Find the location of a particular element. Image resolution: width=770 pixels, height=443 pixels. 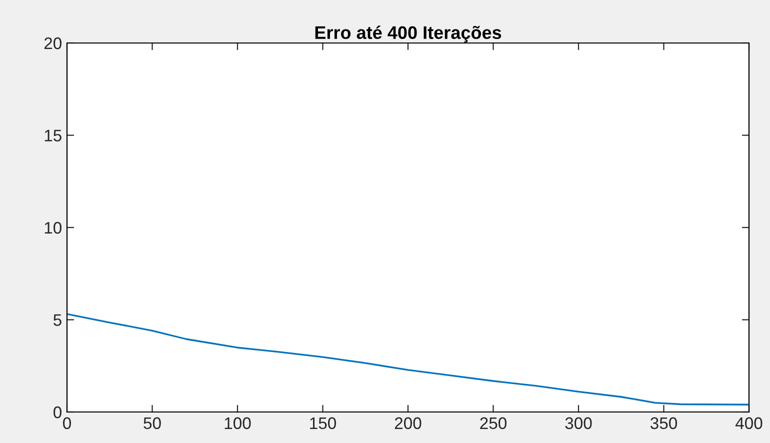

x-tick-label: 250 is located at coordinates (493, 423).